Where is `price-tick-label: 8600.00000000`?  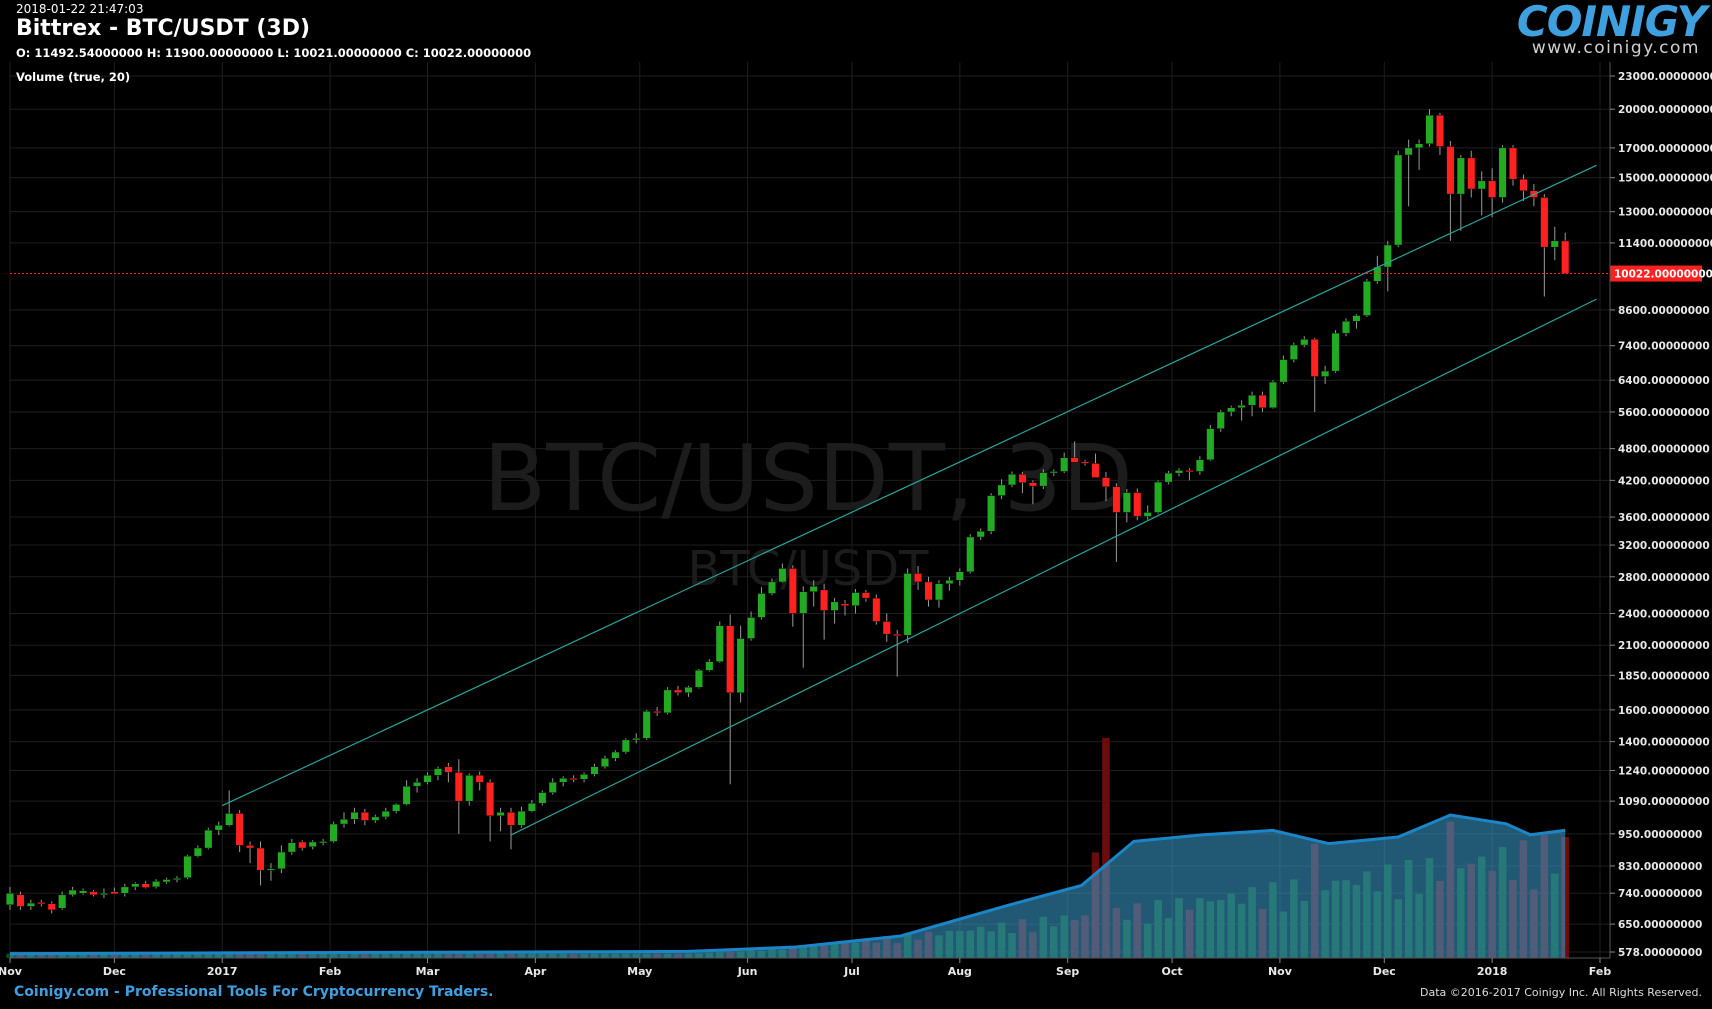
price-tick-label: 8600.00000000 is located at coordinates (1664, 311).